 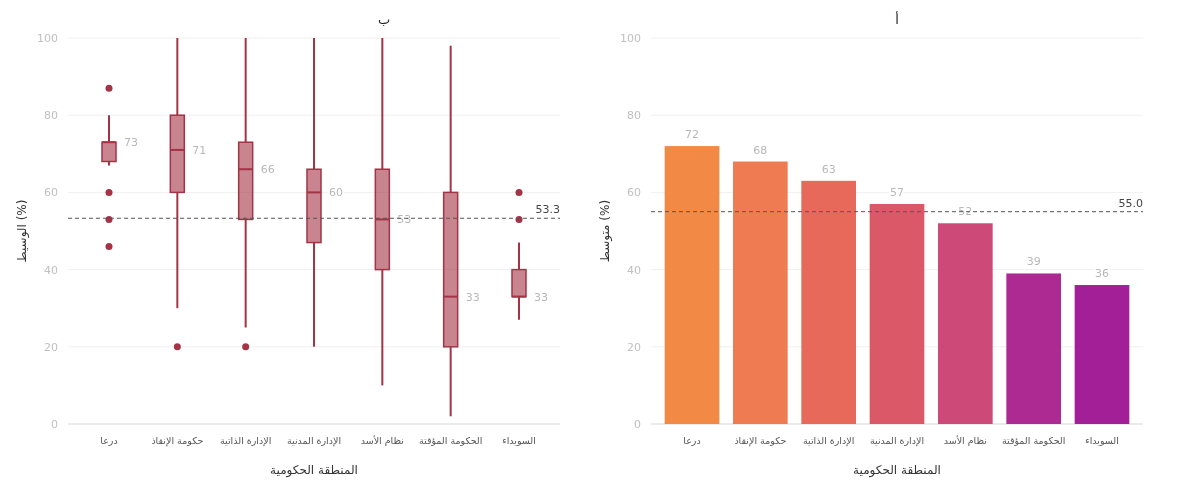 What do you see at coordinates (828, 169) in the screenshot?
I see `data-label: 63` at bounding box center [828, 169].